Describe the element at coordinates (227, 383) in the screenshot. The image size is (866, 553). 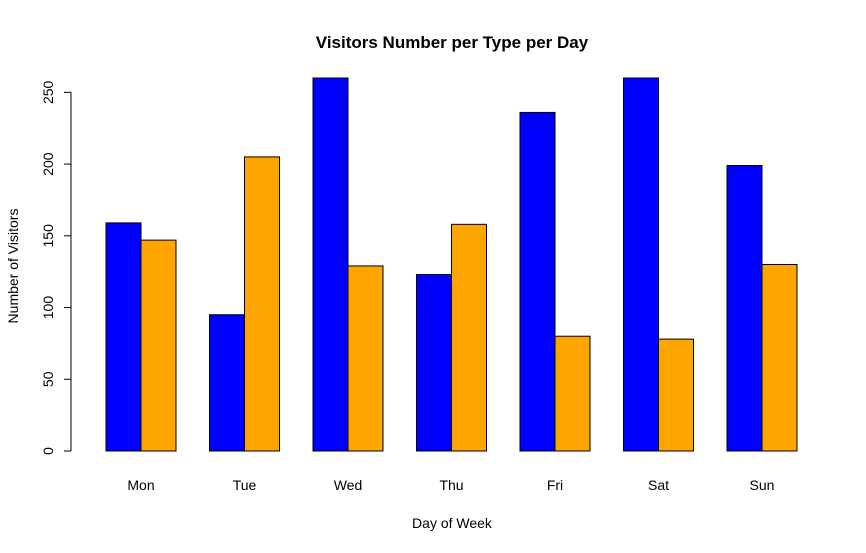
I see `bar-tue-series1` at that location.